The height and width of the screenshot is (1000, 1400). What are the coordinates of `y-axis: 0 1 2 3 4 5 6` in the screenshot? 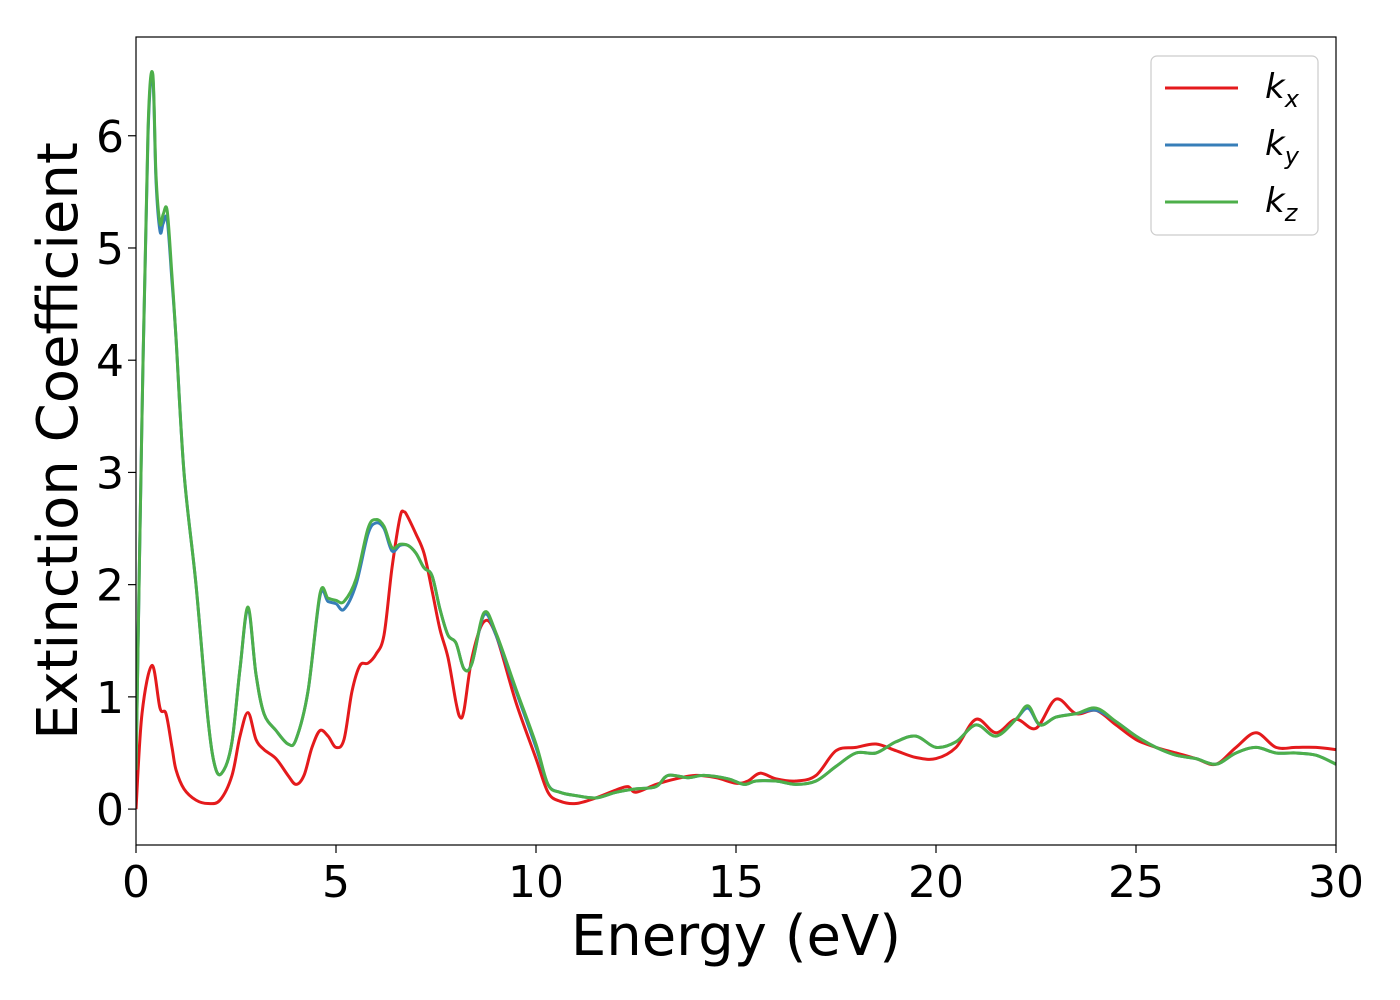 It's located at (116, 474).